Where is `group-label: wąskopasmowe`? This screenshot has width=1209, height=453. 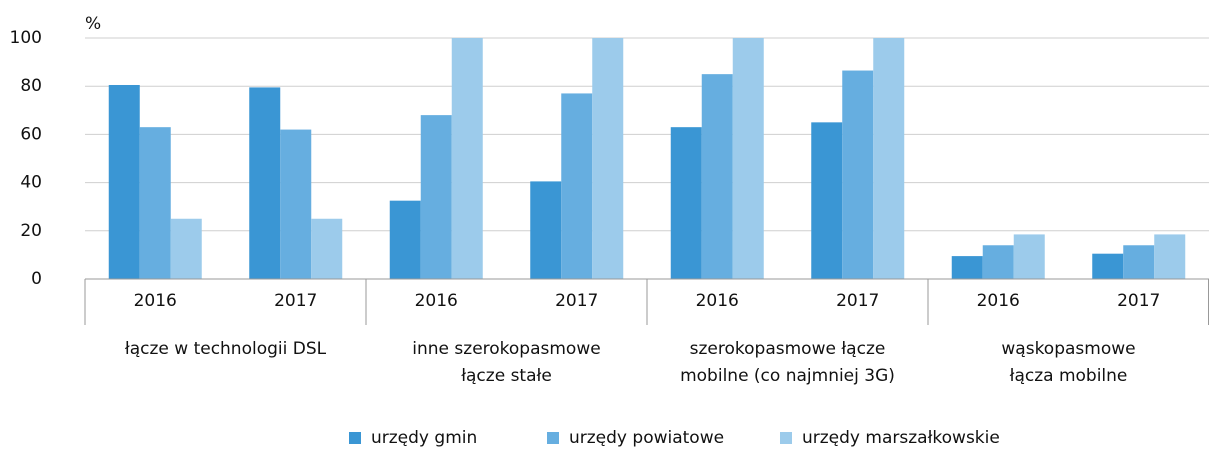
group-label: wąskopasmowe is located at coordinates (1068, 349).